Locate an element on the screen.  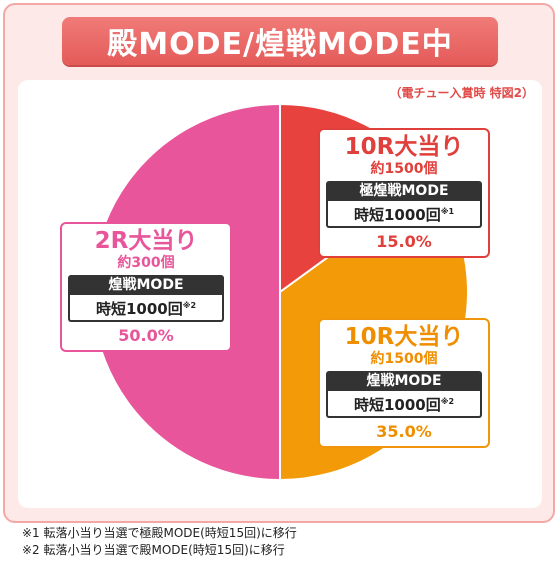
slice-jitan: 時短1000回※1 is located at coordinates (404, 214).